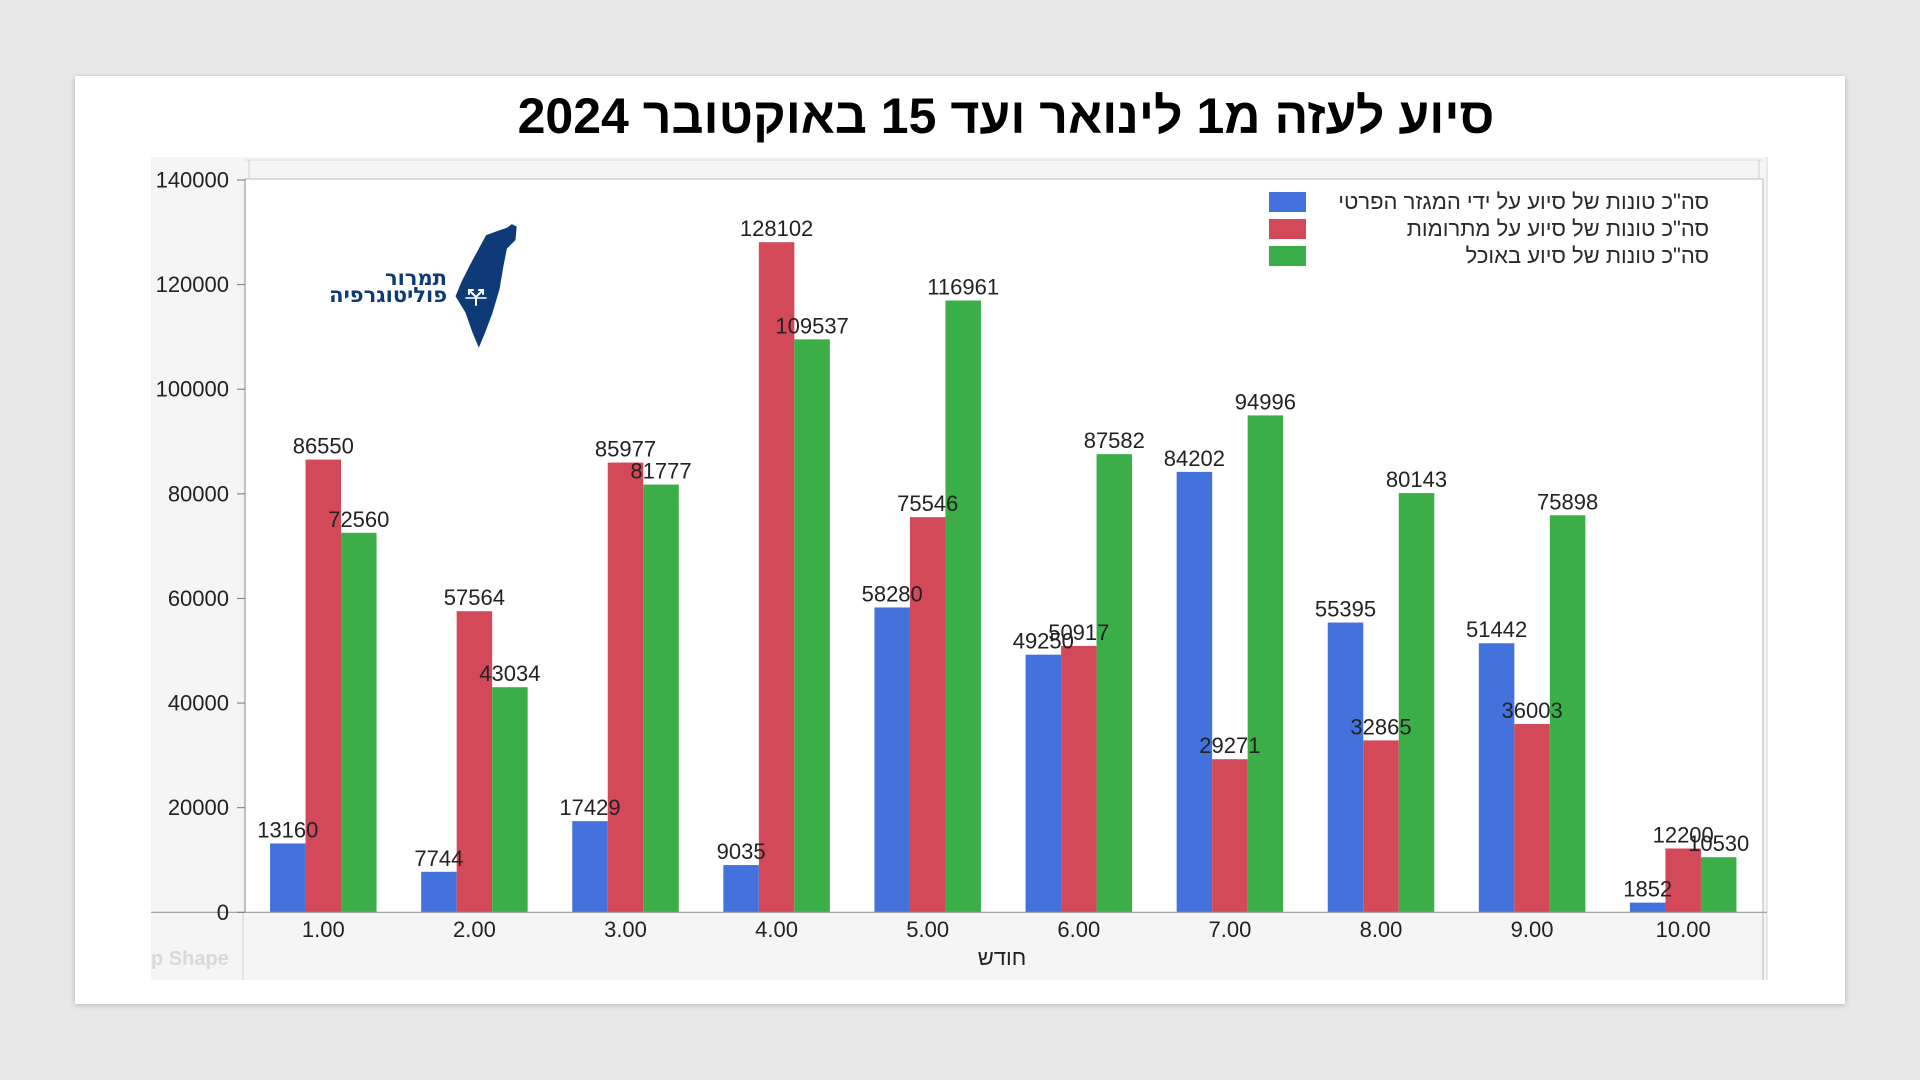  Describe the element at coordinates (892, 593) in the screenshot. I see `data-label-private-sector-month-5: 58280` at that location.